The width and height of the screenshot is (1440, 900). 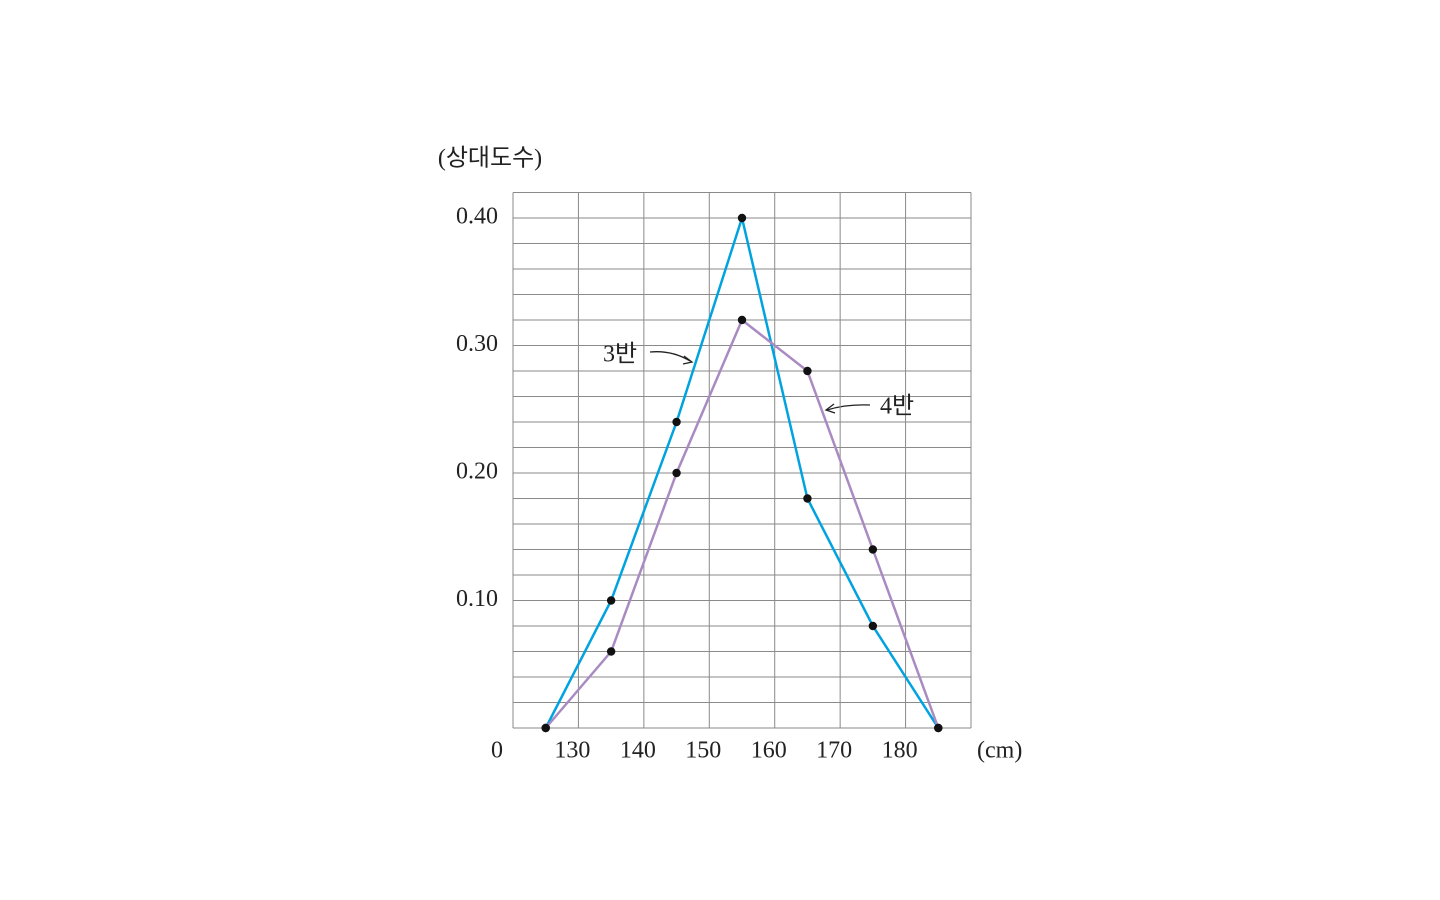 What do you see at coordinates (477, 472) in the screenshot?
I see `y-tick-label: 0.20` at bounding box center [477, 472].